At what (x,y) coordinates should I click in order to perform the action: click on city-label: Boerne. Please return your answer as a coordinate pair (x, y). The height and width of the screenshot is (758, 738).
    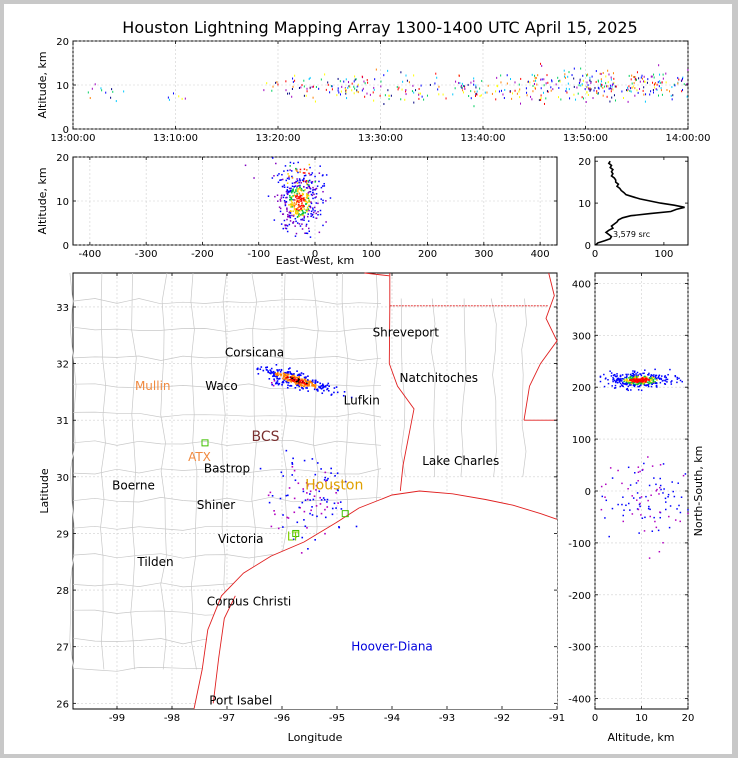
    Looking at the image, I should click on (133, 485).